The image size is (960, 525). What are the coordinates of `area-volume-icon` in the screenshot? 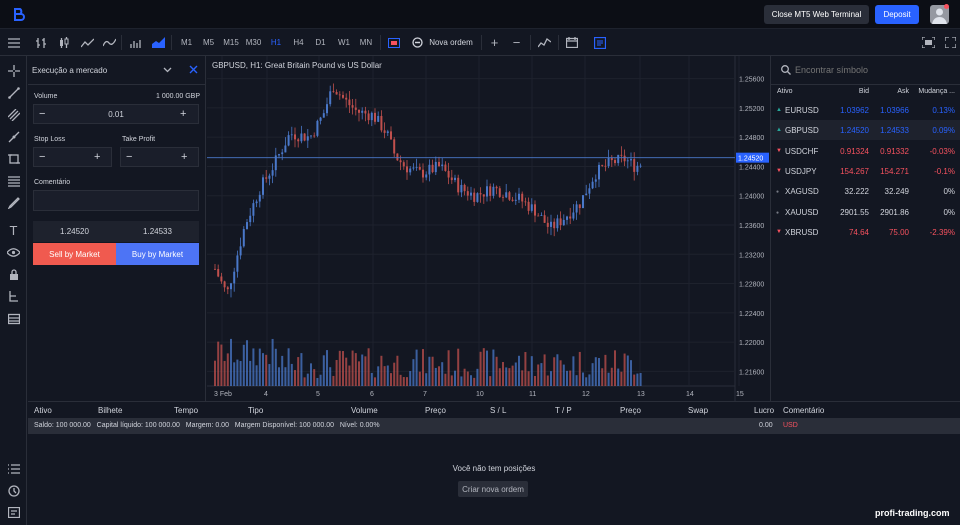 It's located at (158, 42).